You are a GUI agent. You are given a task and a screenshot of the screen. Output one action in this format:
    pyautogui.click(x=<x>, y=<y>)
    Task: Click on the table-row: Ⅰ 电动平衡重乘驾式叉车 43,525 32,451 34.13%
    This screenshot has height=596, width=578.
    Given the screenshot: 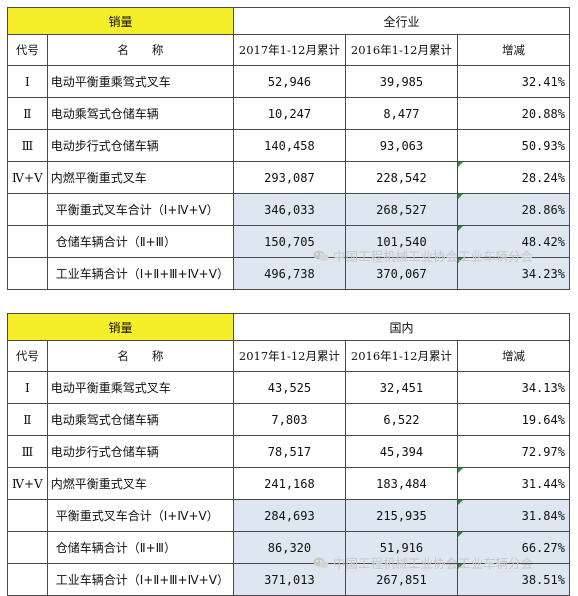 What is the action you would take?
    pyautogui.click(x=288, y=387)
    